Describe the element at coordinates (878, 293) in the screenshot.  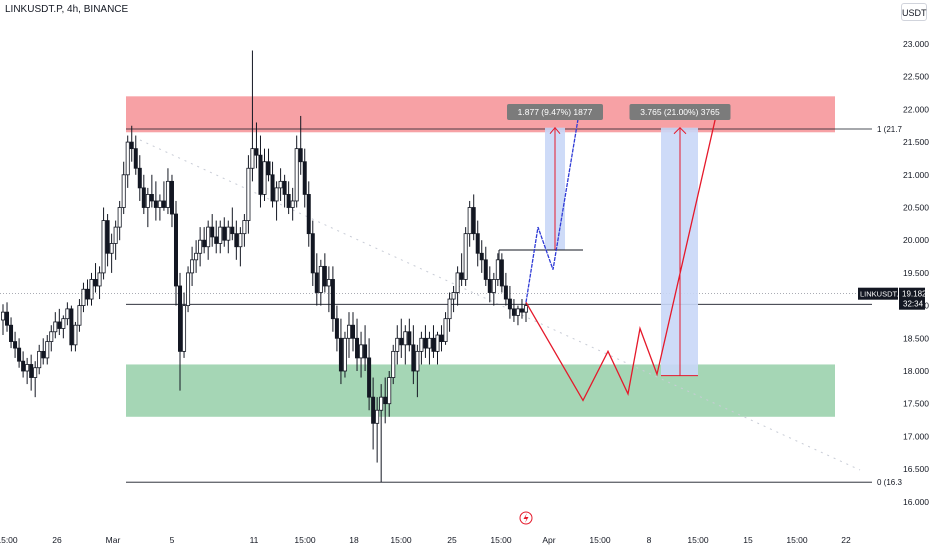
I see `symbol-tag-bg` at that location.